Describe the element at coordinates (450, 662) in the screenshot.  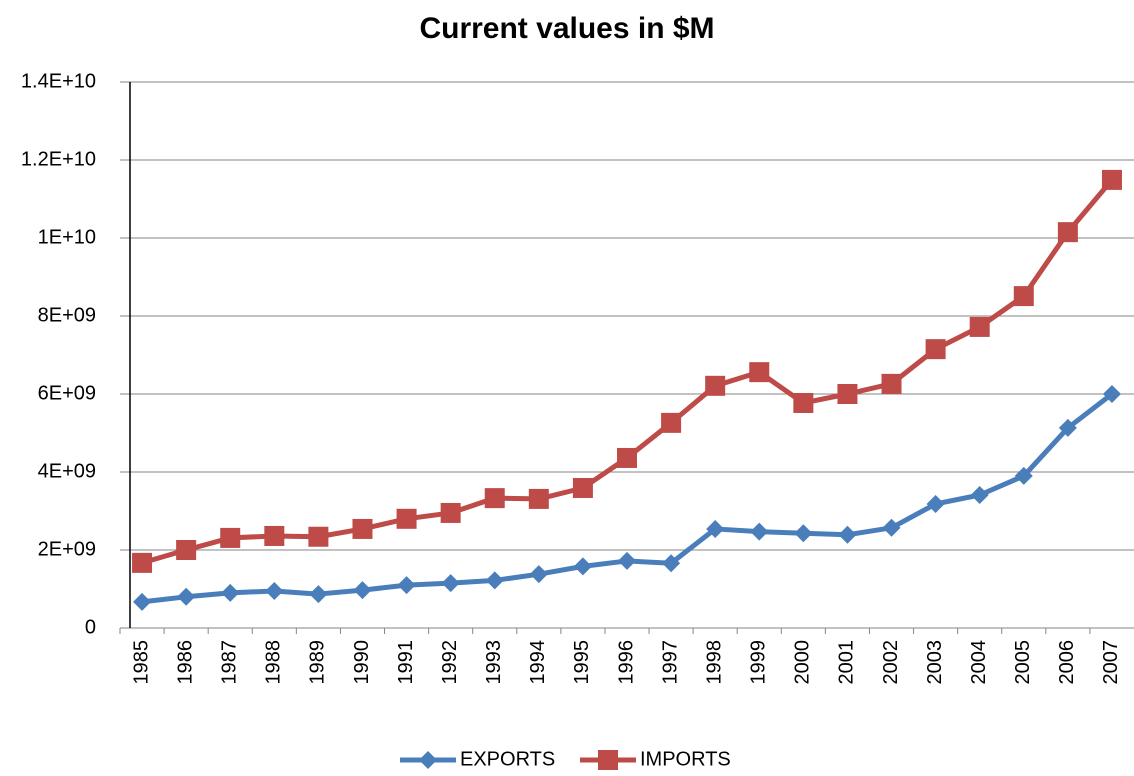
I see `x-tick-label: 1992` at that location.